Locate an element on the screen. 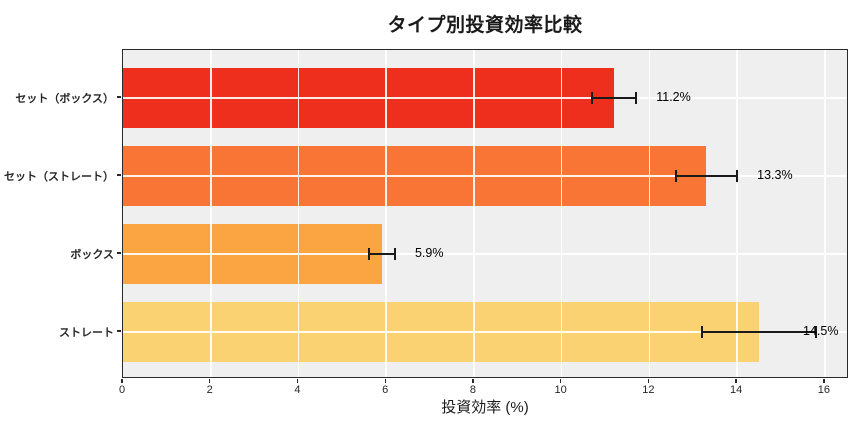 The width and height of the screenshot is (864, 432). x-axis-label: 投資効率 (%) is located at coordinates (485, 407).